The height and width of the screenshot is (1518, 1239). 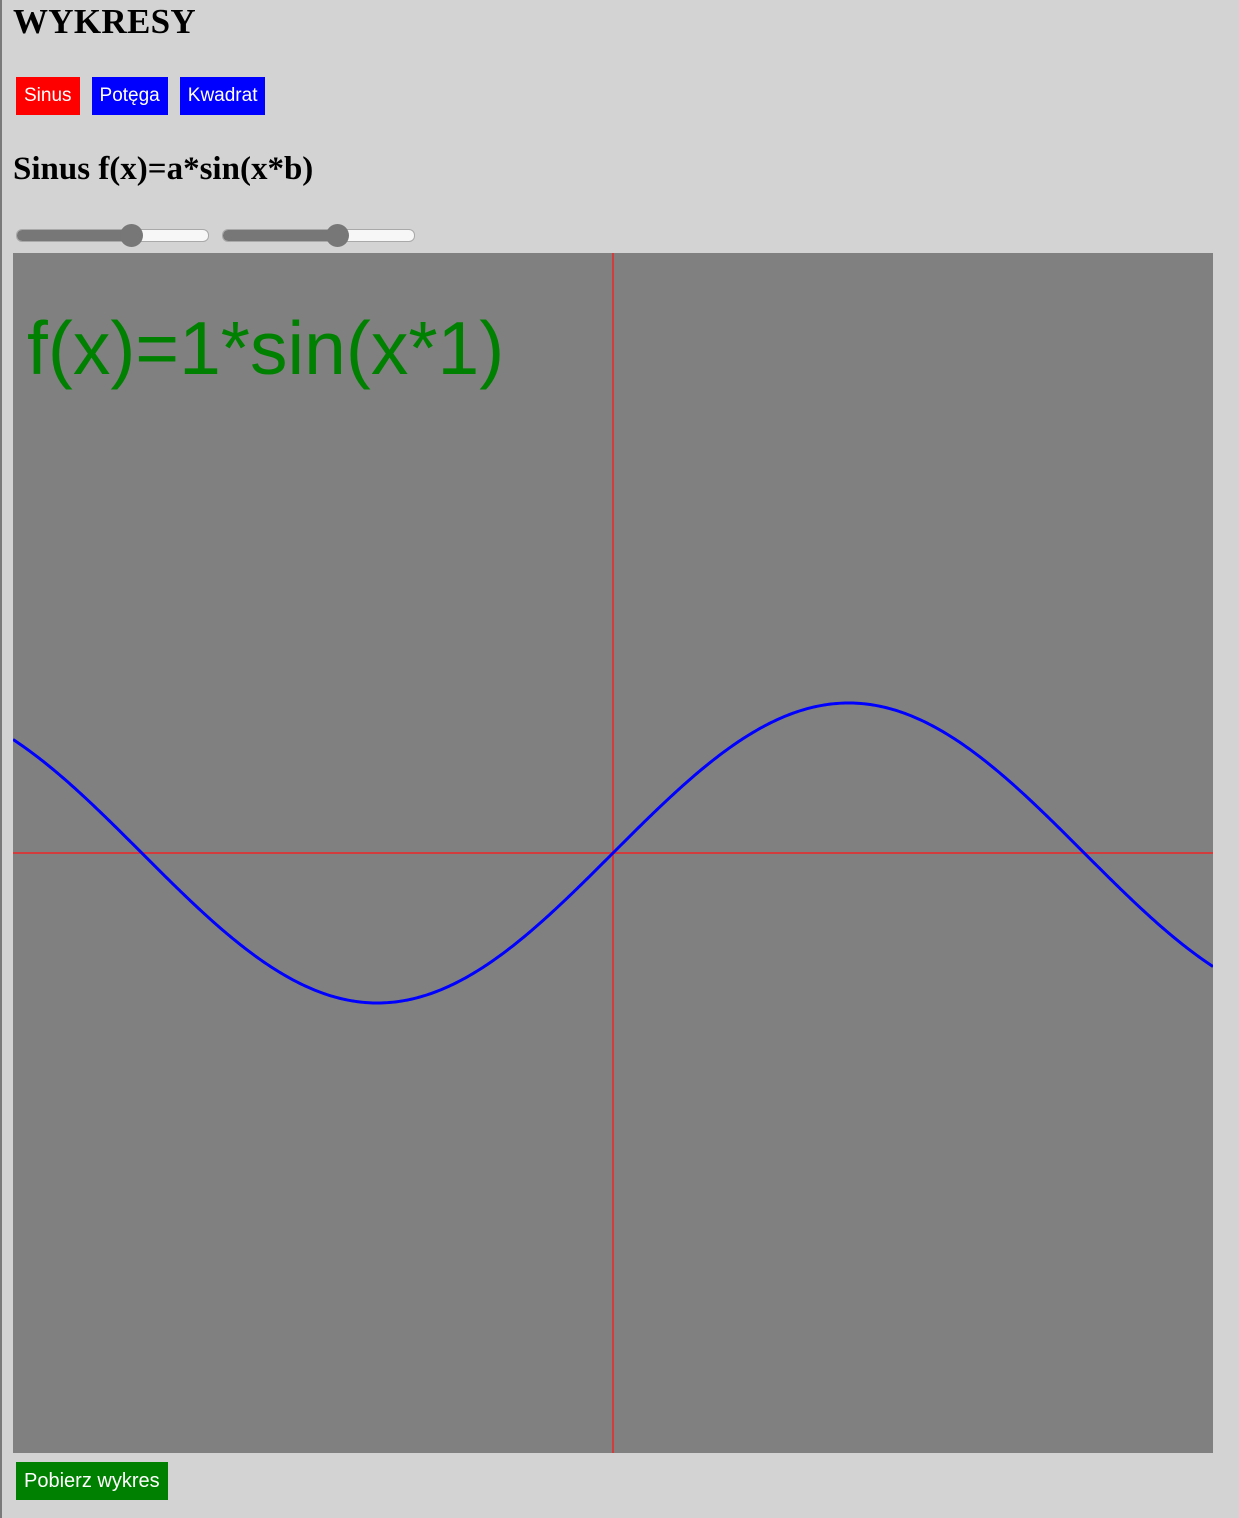 I want to click on tab-potega: Potęga, so click(x=129, y=96).